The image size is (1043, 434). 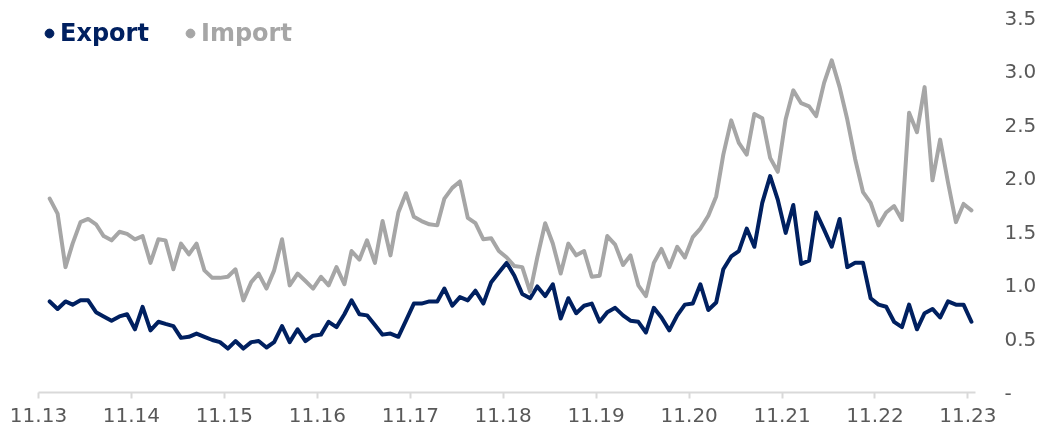 I want to click on y-tick-label: 1.5, so click(x=1020, y=231).